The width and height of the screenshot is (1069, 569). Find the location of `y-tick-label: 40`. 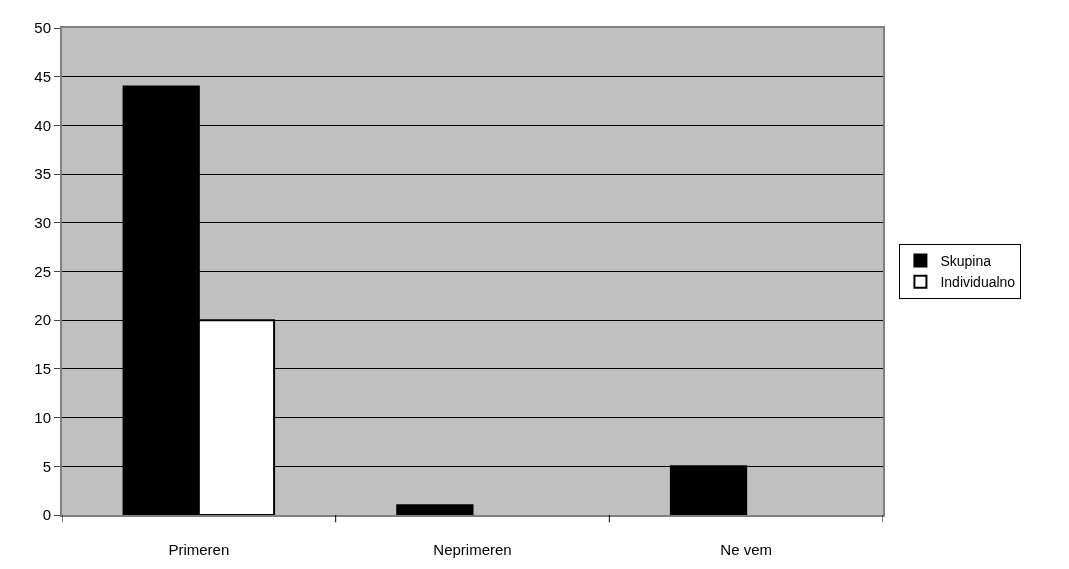

y-tick-label: 40 is located at coordinates (42, 125).